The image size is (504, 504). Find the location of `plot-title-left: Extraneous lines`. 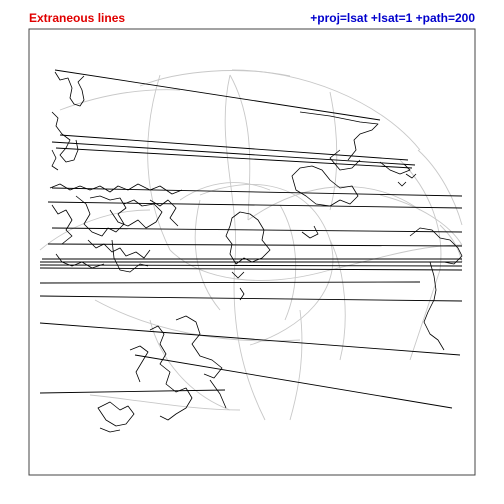

plot-title-left: Extraneous lines is located at coordinates (77, 18).